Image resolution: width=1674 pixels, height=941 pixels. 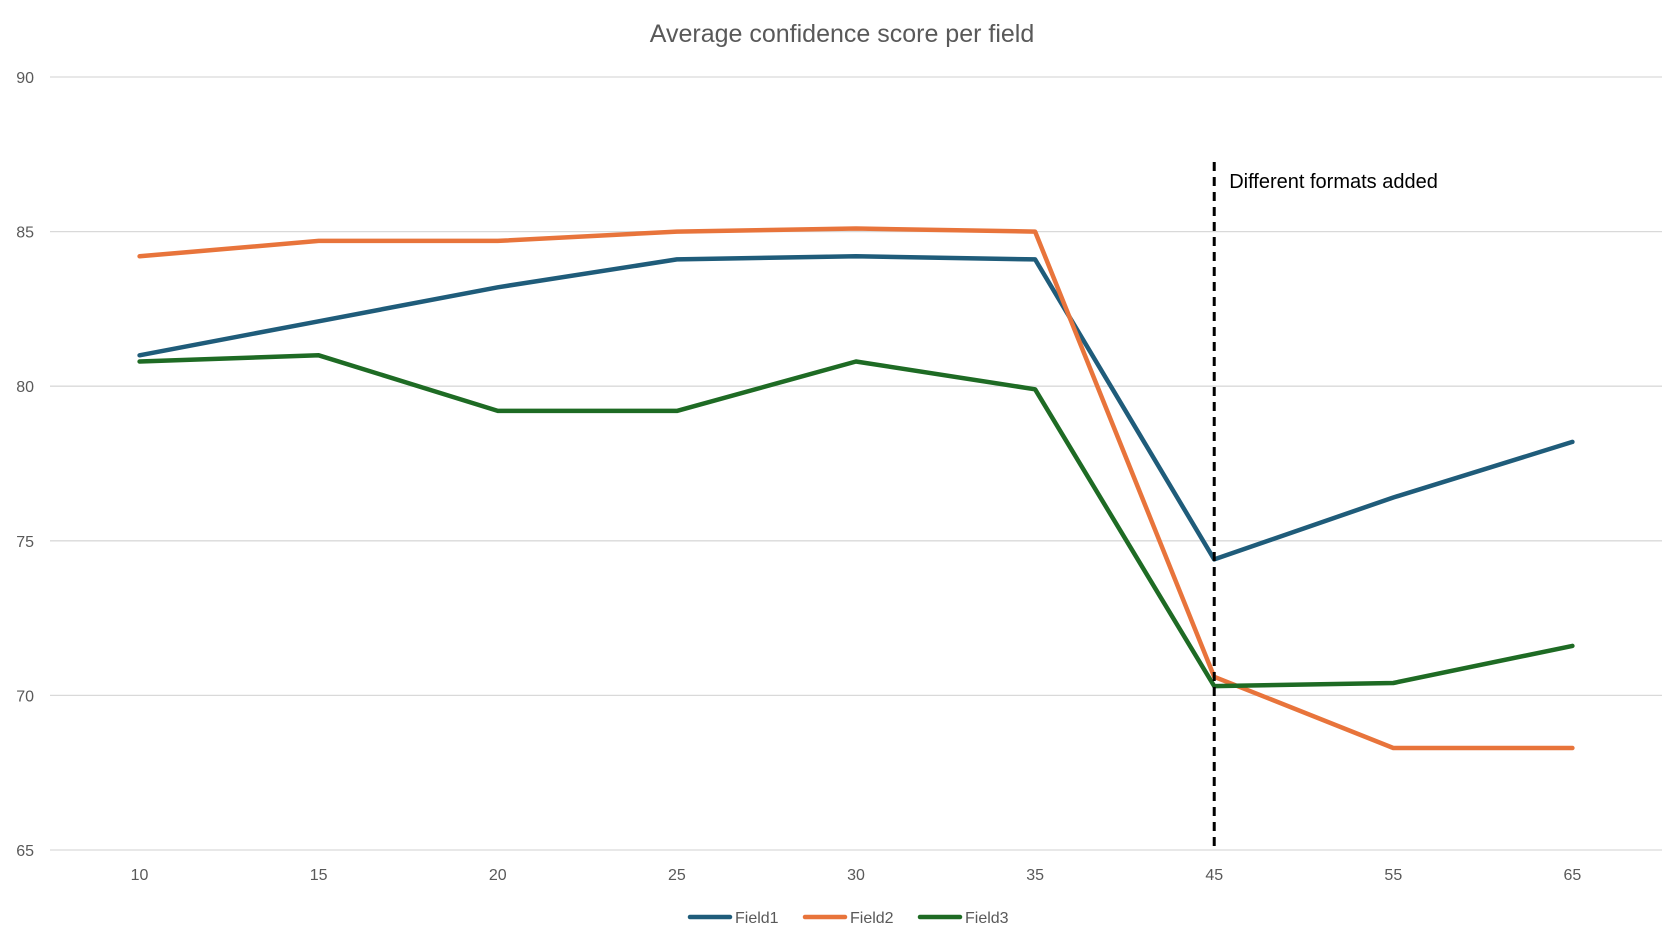 What do you see at coordinates (25, 78) in the screenshot?
I see `y-tick-label: 90` at bounding box center [25, 78].